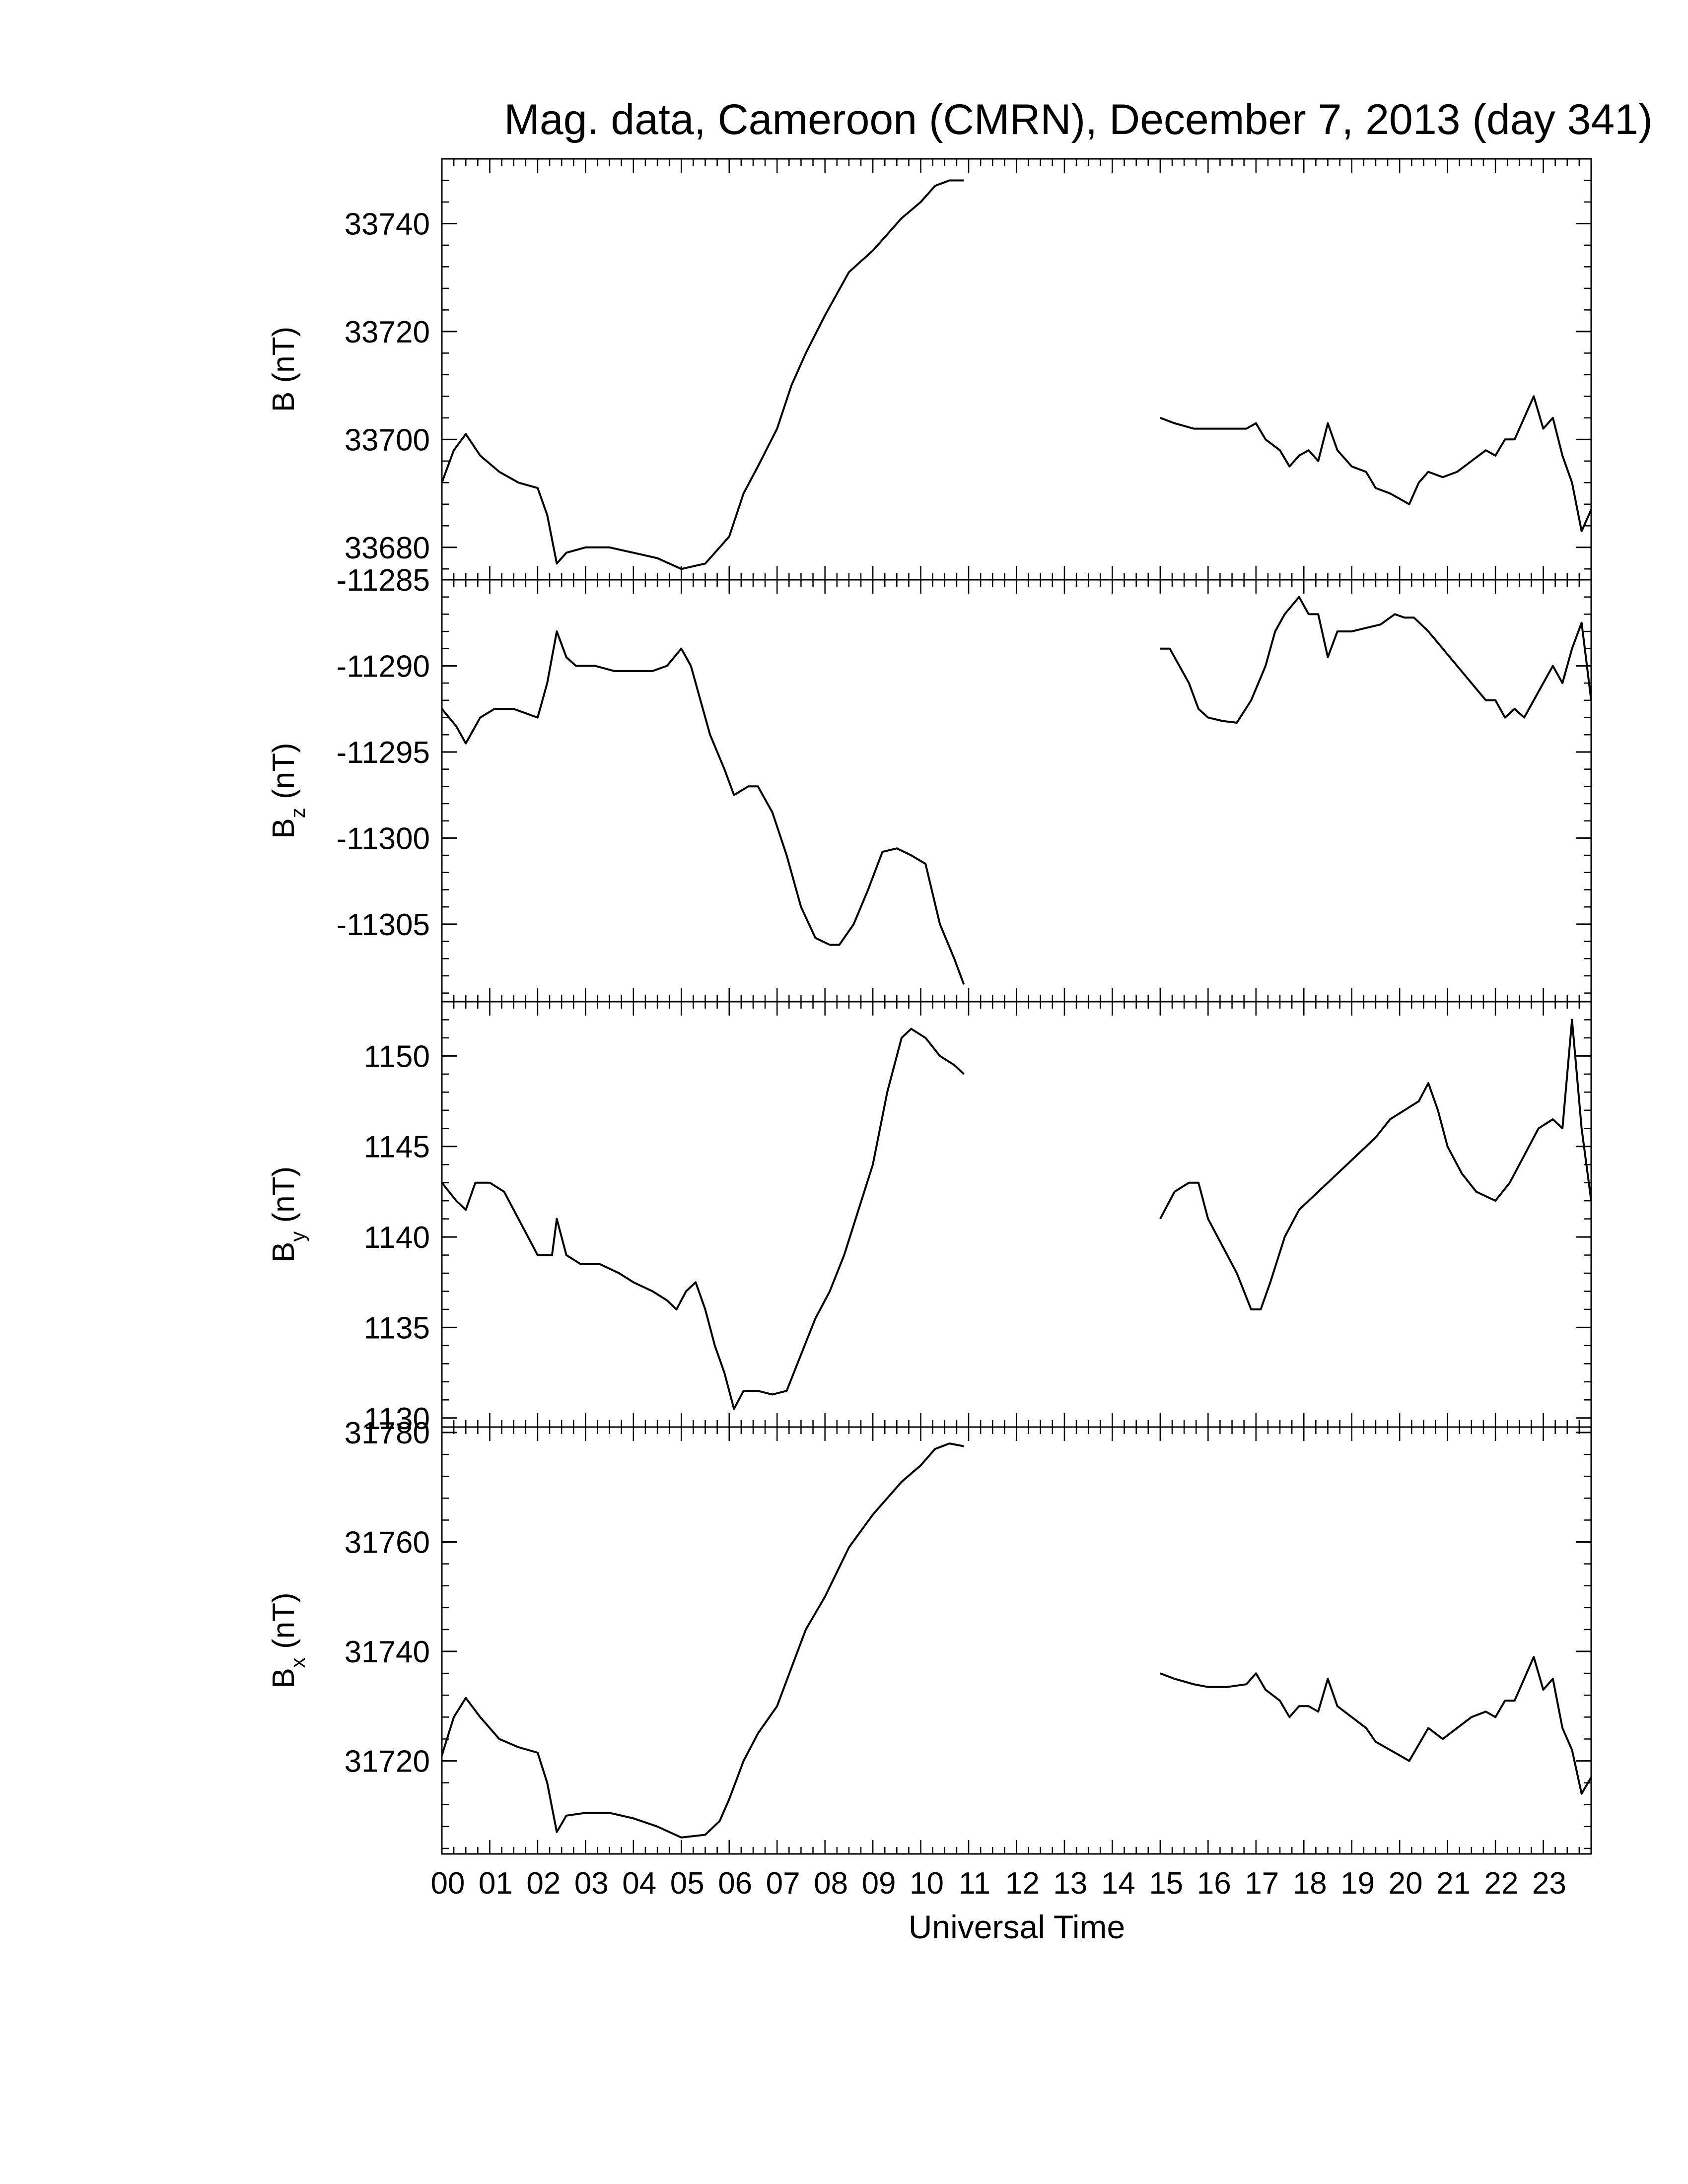 The width and height of the screenshot is (1688, 2184). I want to click on x-tick-label: 21, so click(1453, 1883).